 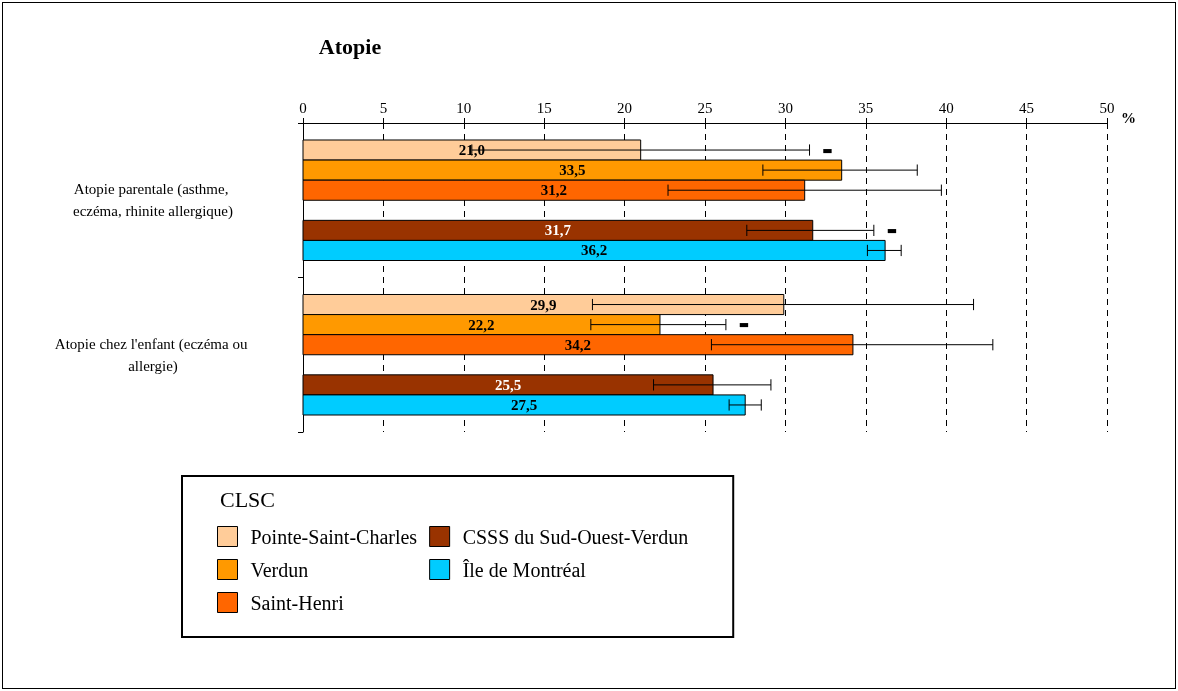 What do you see at coordinates (279, 569) in the screenshot?
I see `legend-label: Verdun` at bounding box center [279, 569].